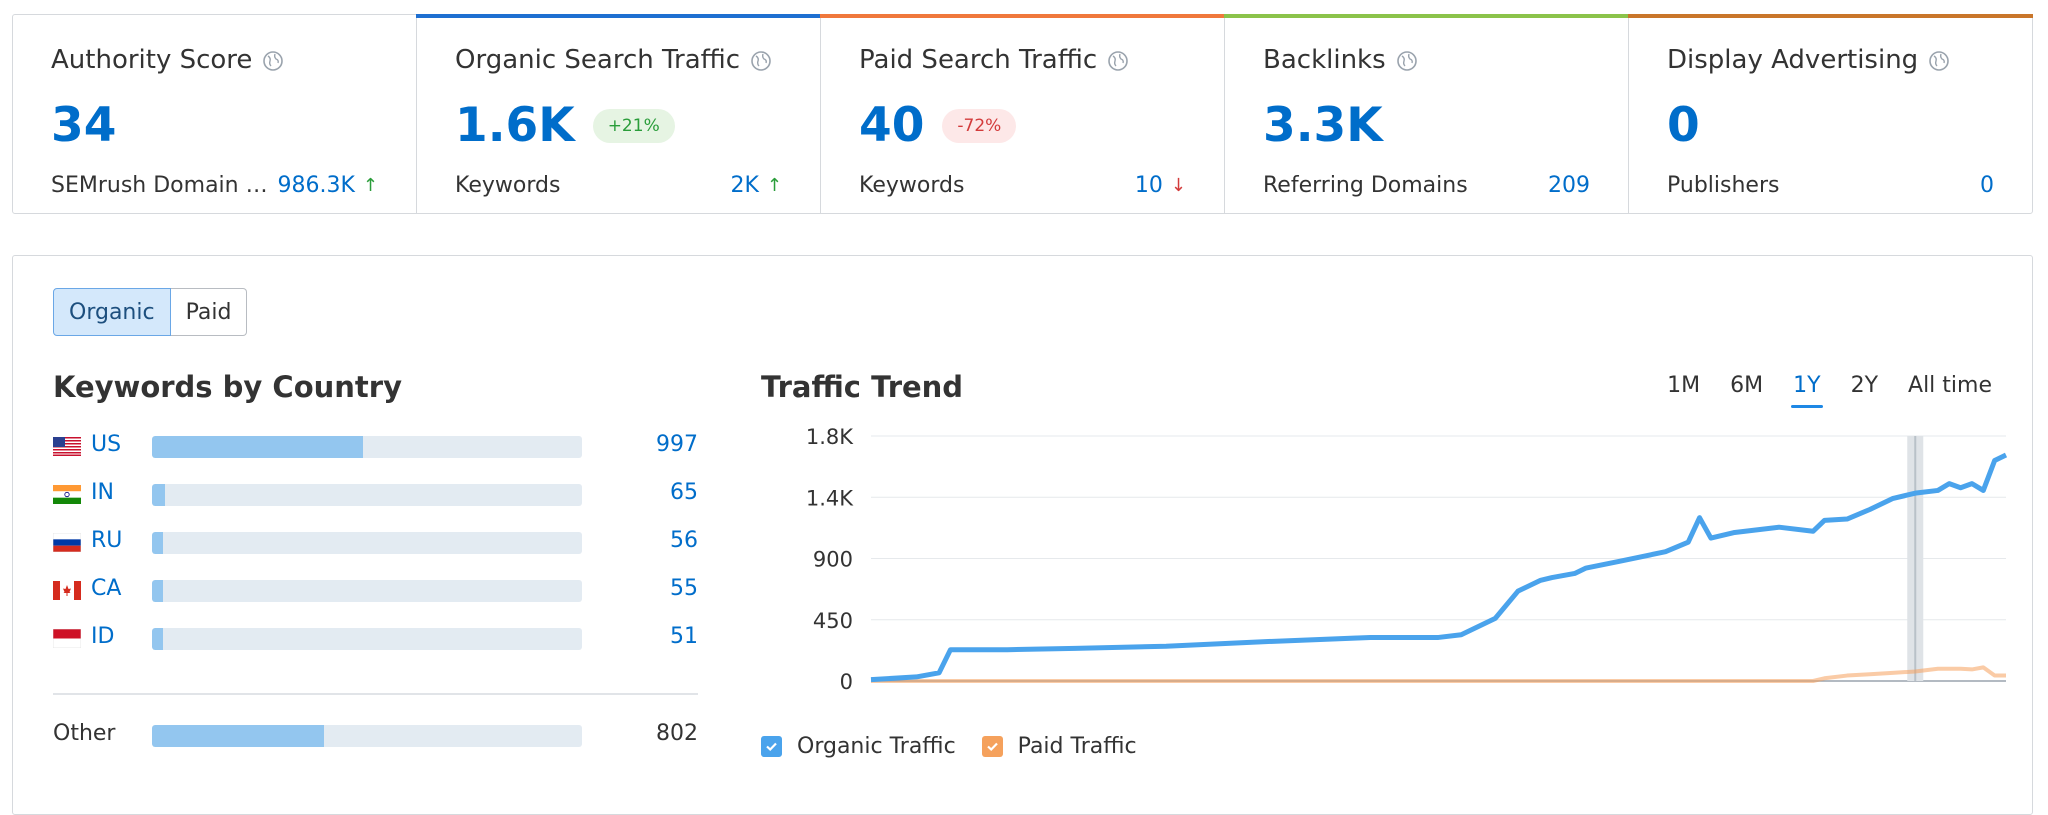  Describe the element at coordinates (979, 125) in the screenshot. I see `change-badge: -72%` at that location.